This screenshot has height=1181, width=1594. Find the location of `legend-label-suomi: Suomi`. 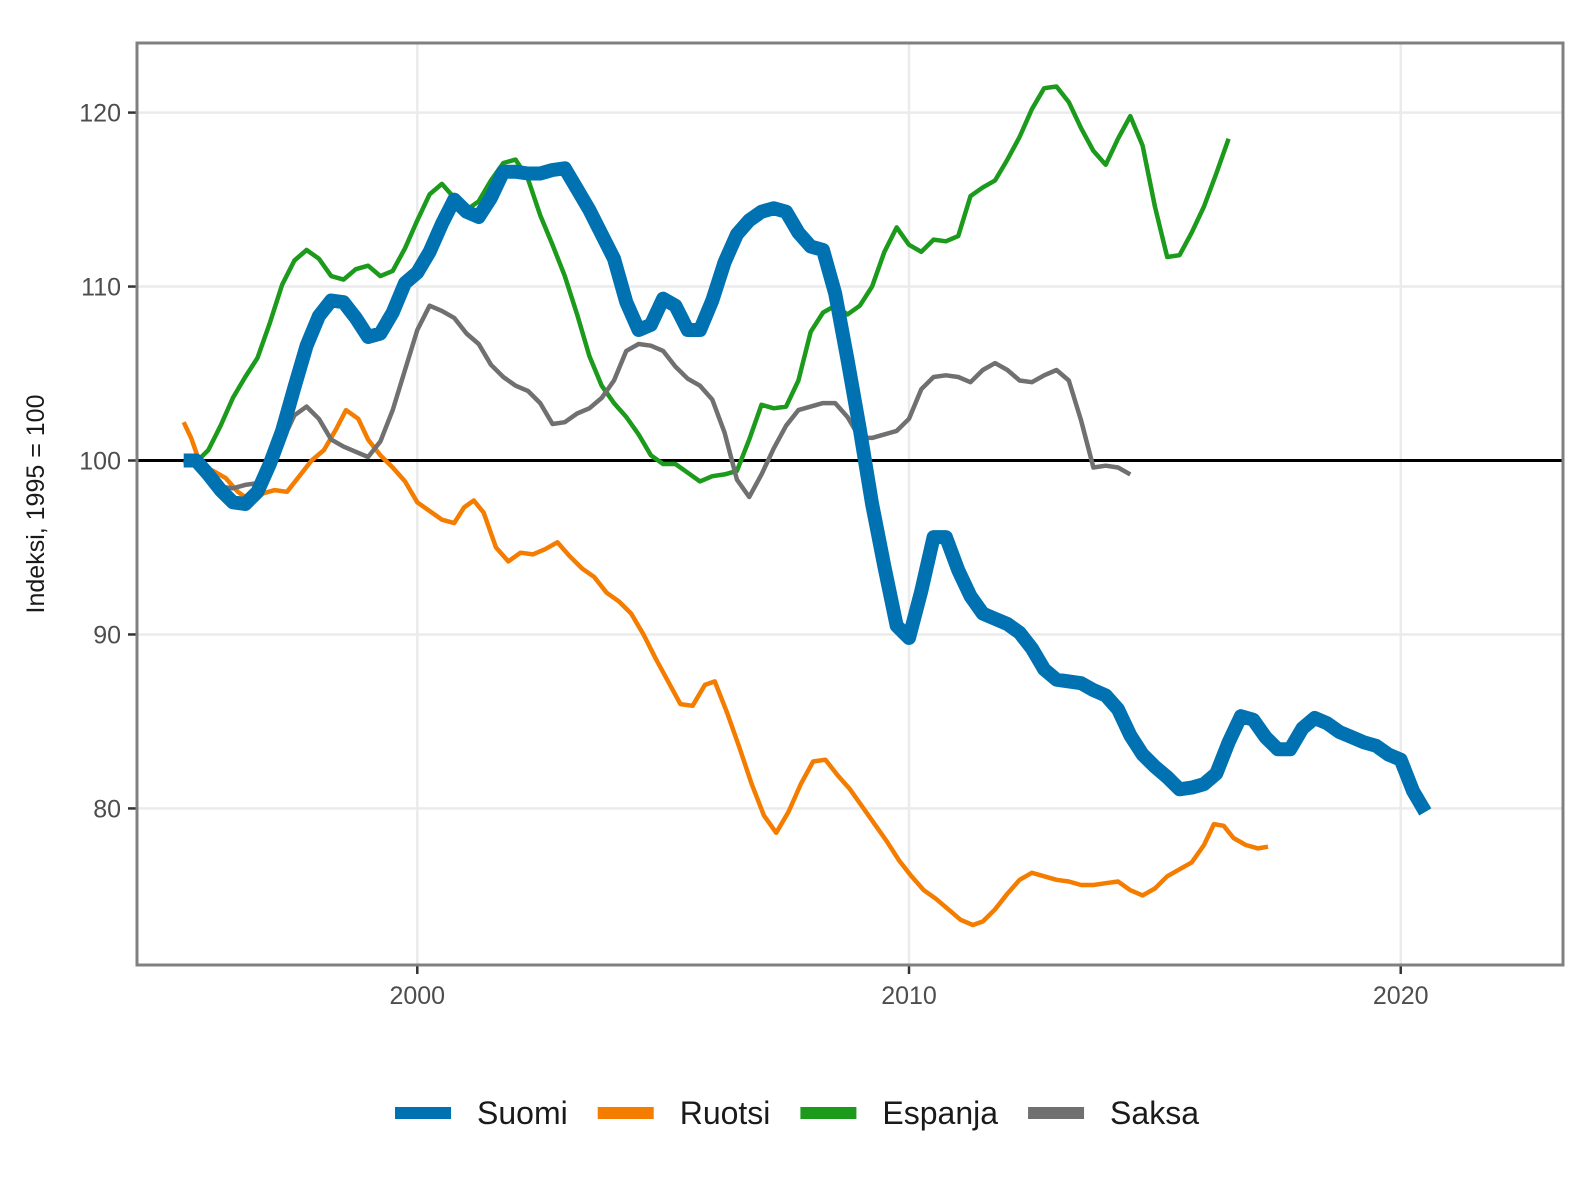

legend-label-suomi: Suomi is located at coordinates (522, 1113).